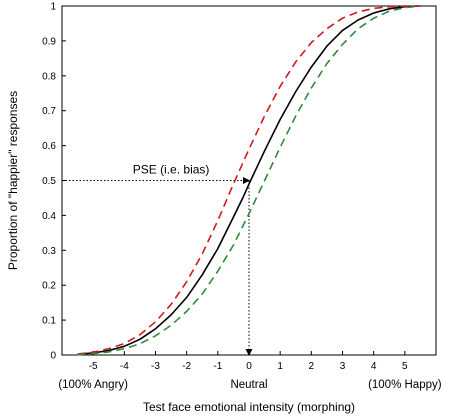  I want to click on x-tick-label: -2, so click(186, 366).